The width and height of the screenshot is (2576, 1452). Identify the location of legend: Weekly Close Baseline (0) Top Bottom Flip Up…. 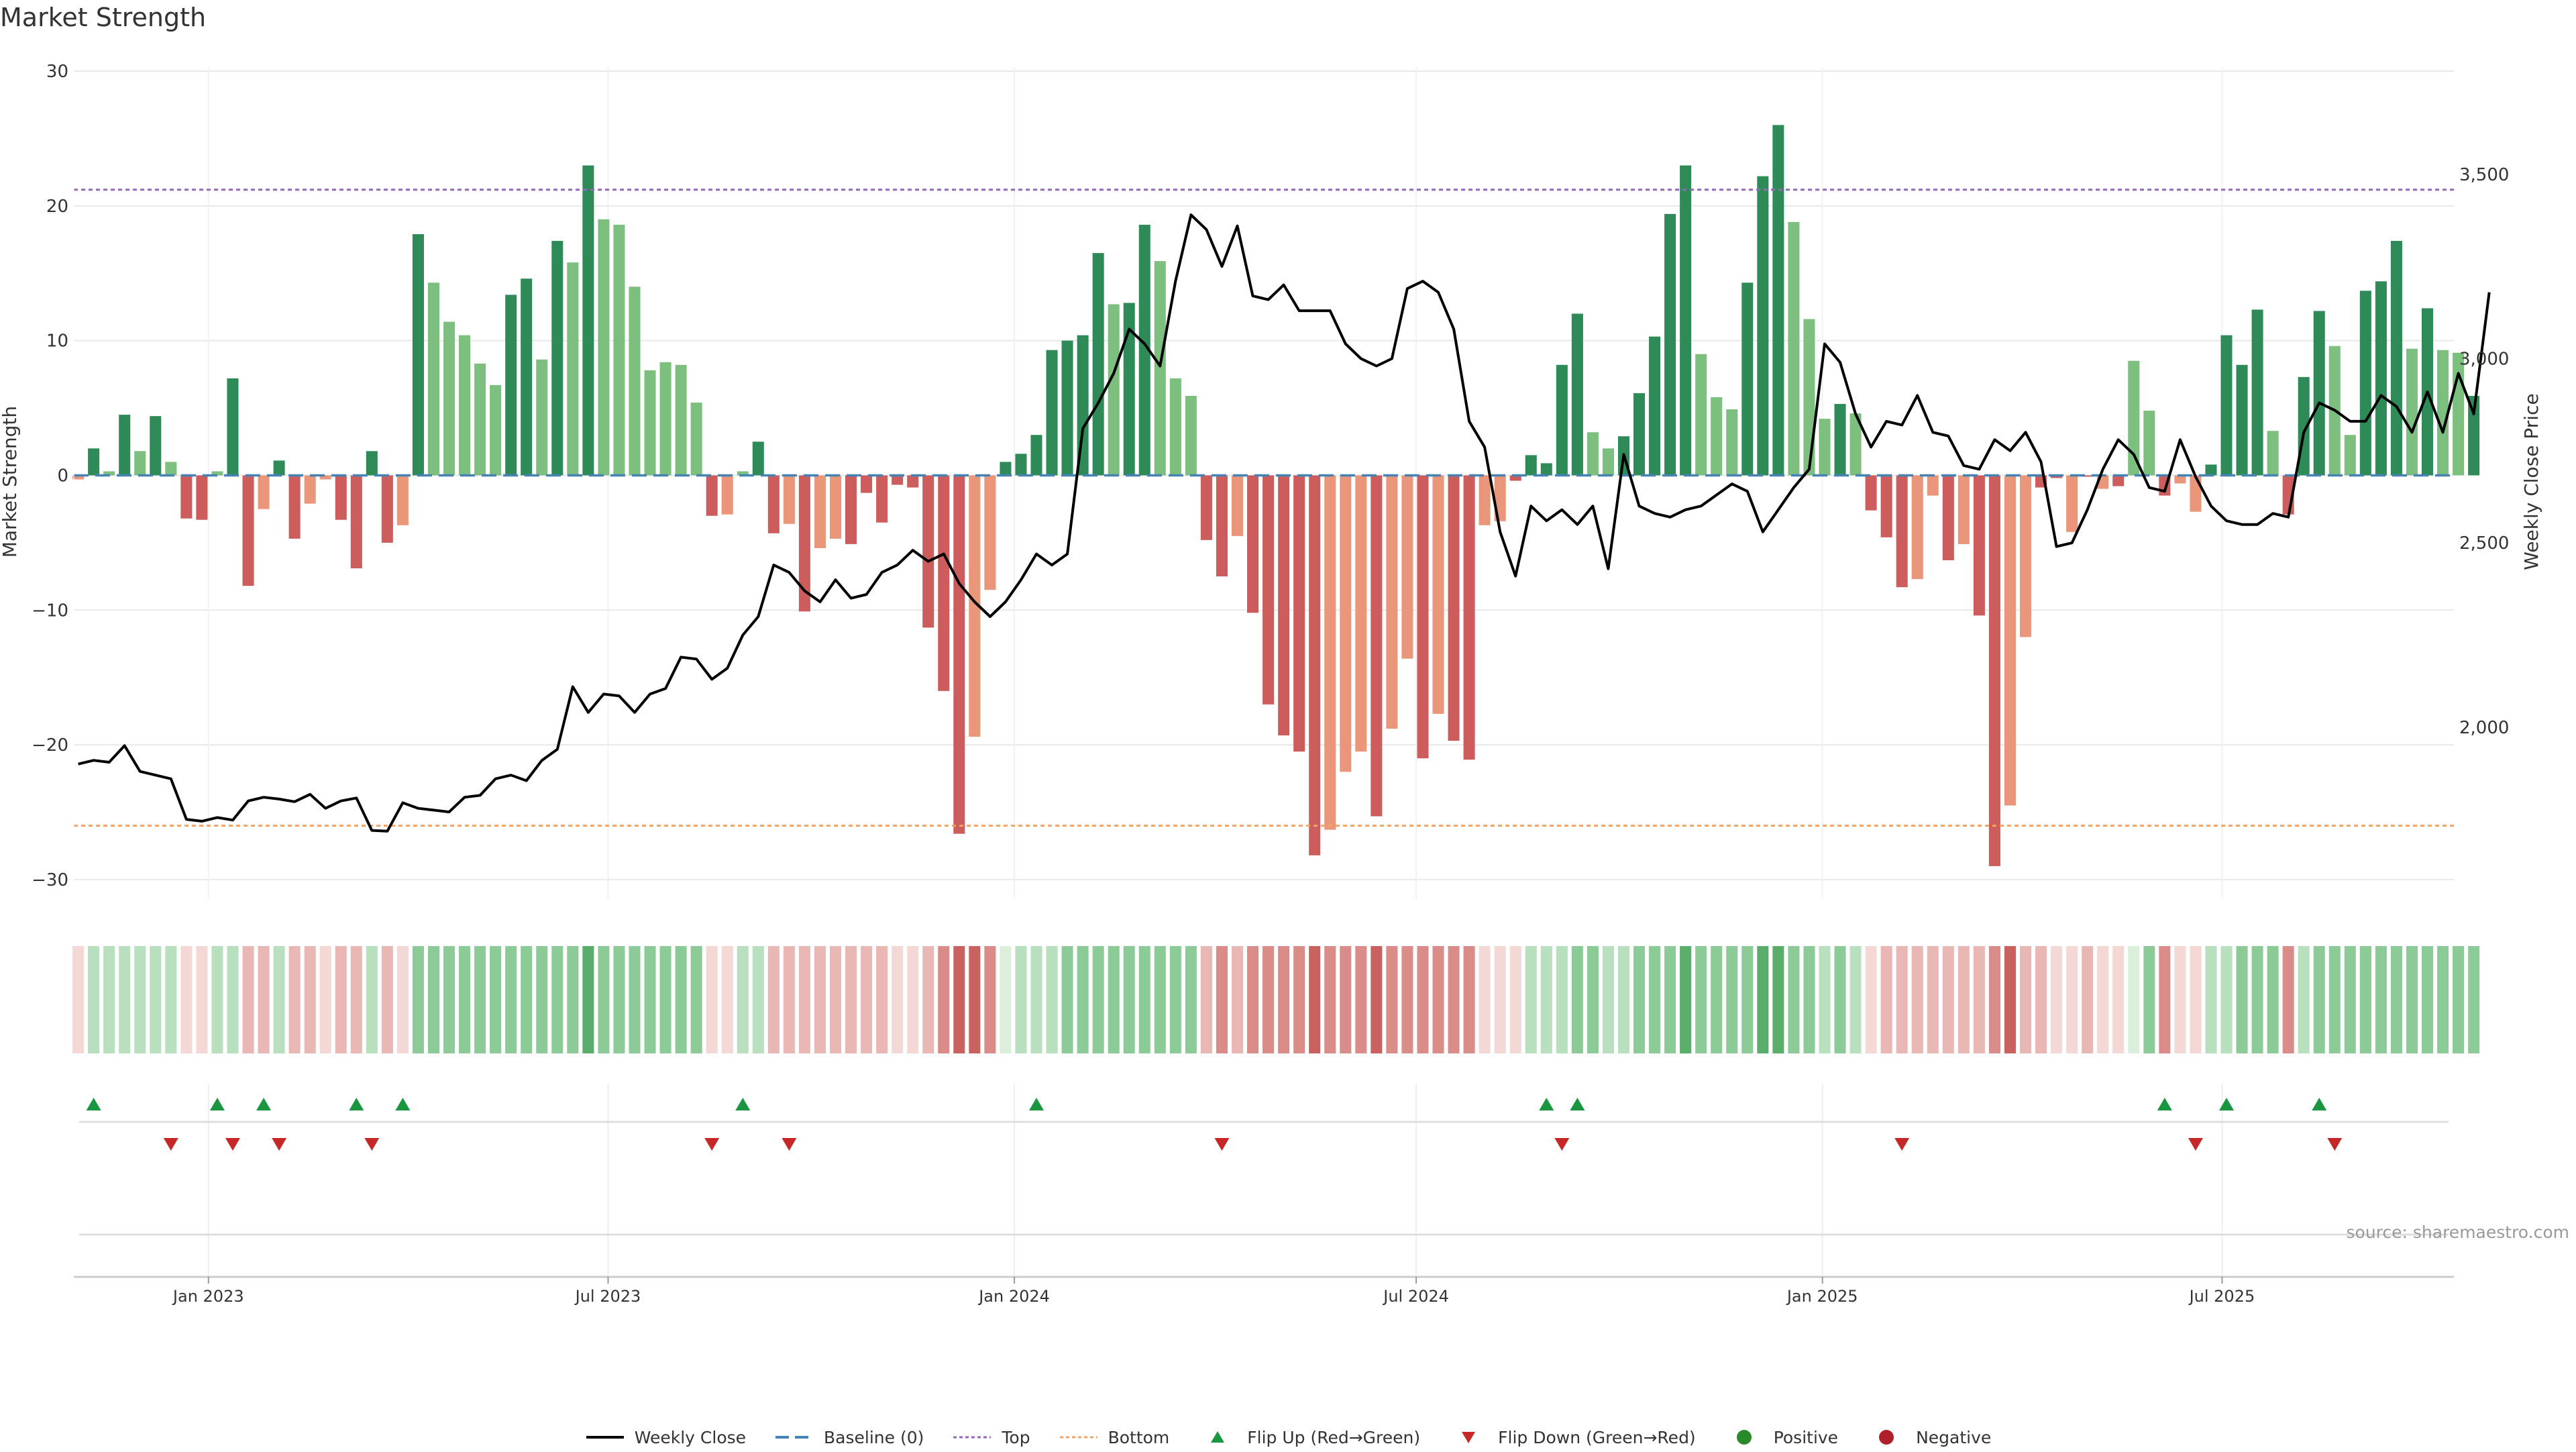
(1288, 1437).